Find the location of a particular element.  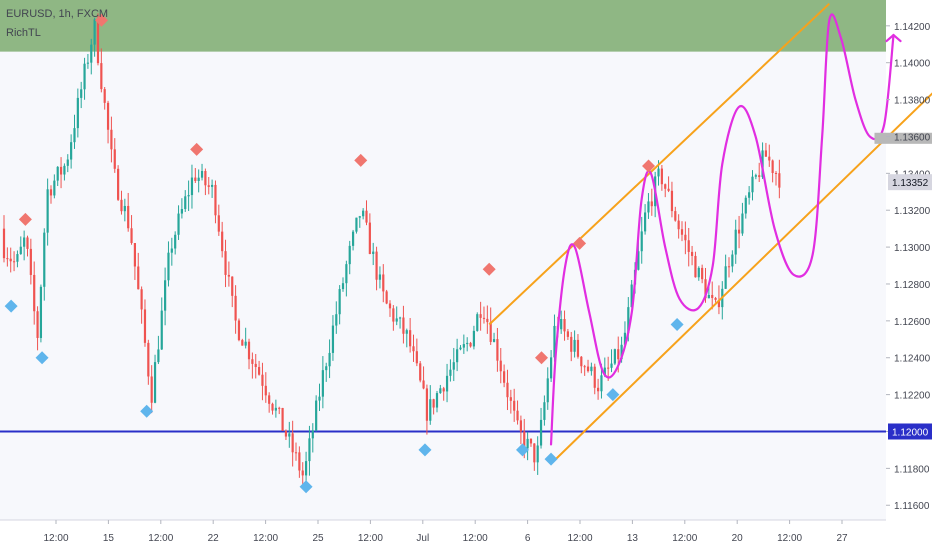

support-price-tag is located at coordinates (910, 431).